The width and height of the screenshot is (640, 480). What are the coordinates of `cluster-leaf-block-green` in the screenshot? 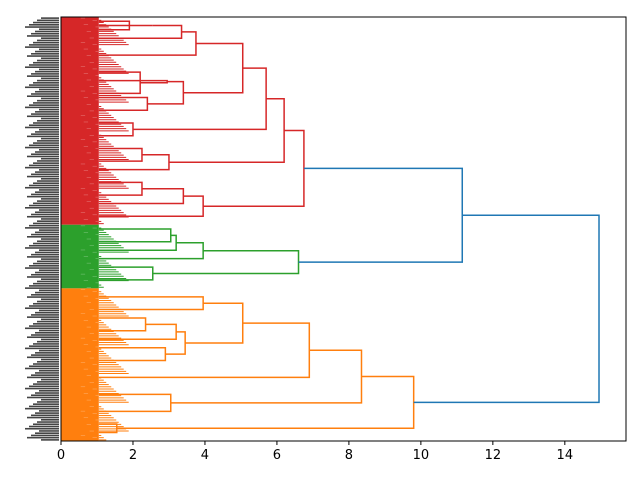 It's located at (80, 256).